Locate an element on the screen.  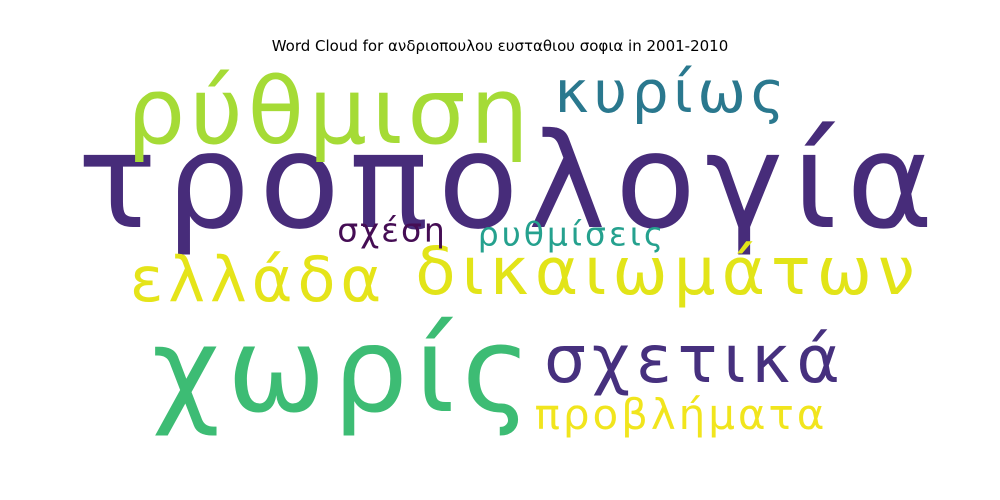
word-cloud-word: προβλήματα is located at coordinates (681, 414).